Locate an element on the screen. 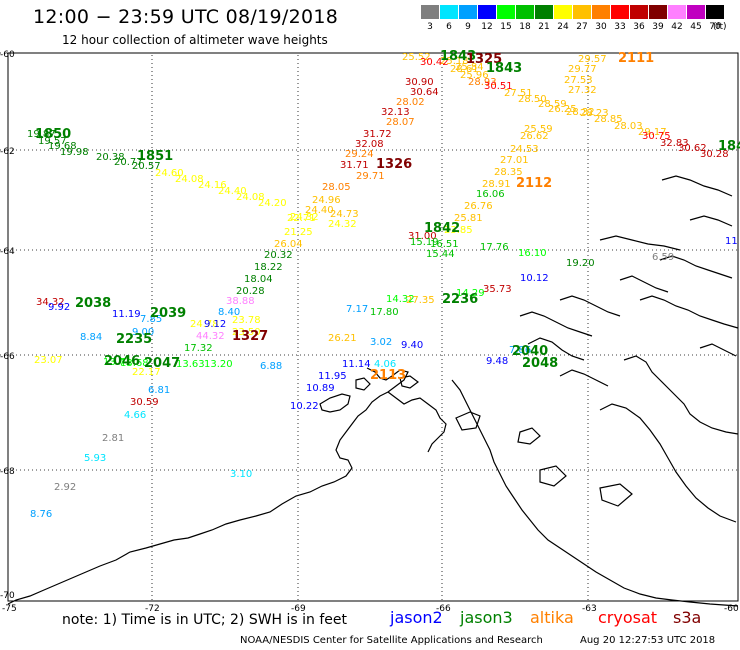  wave-height-value: 13.63 is located at coordinates (190, 364).